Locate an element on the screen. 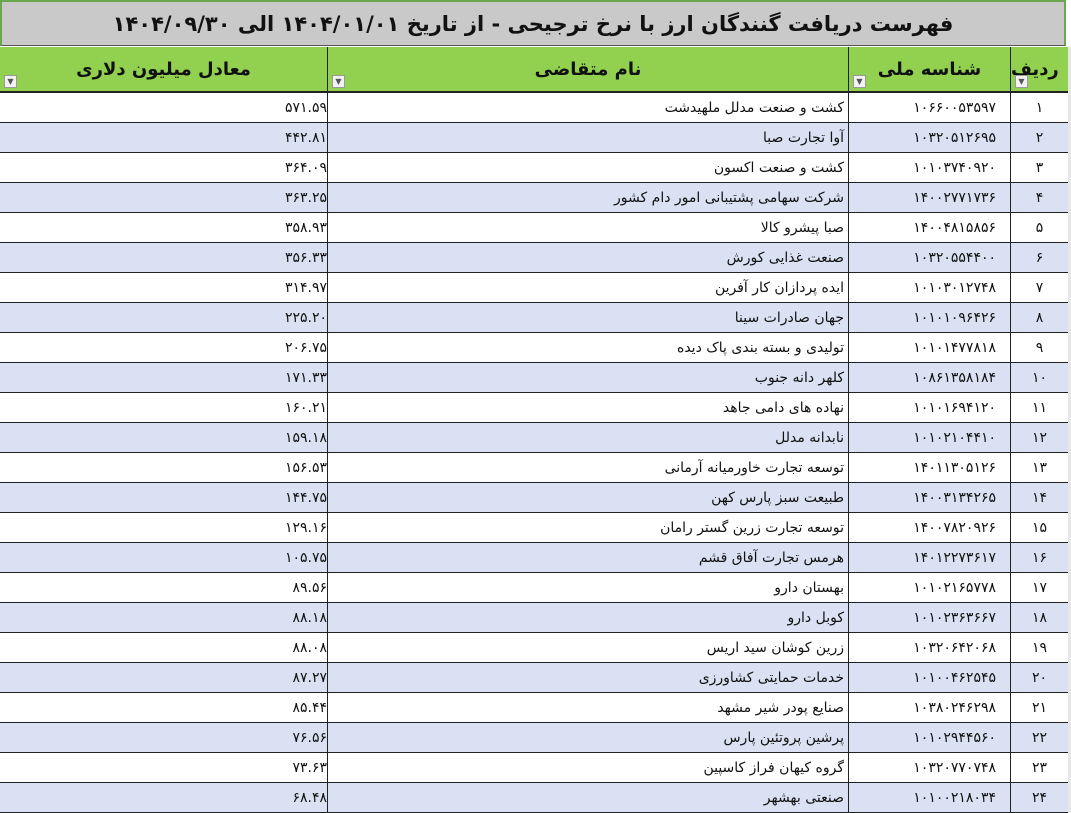 The image size is (1071, 813). national-id-cell: ۱۰۱۰۲۳۶۳۶۶۷ is located at coordinates (929, 617).